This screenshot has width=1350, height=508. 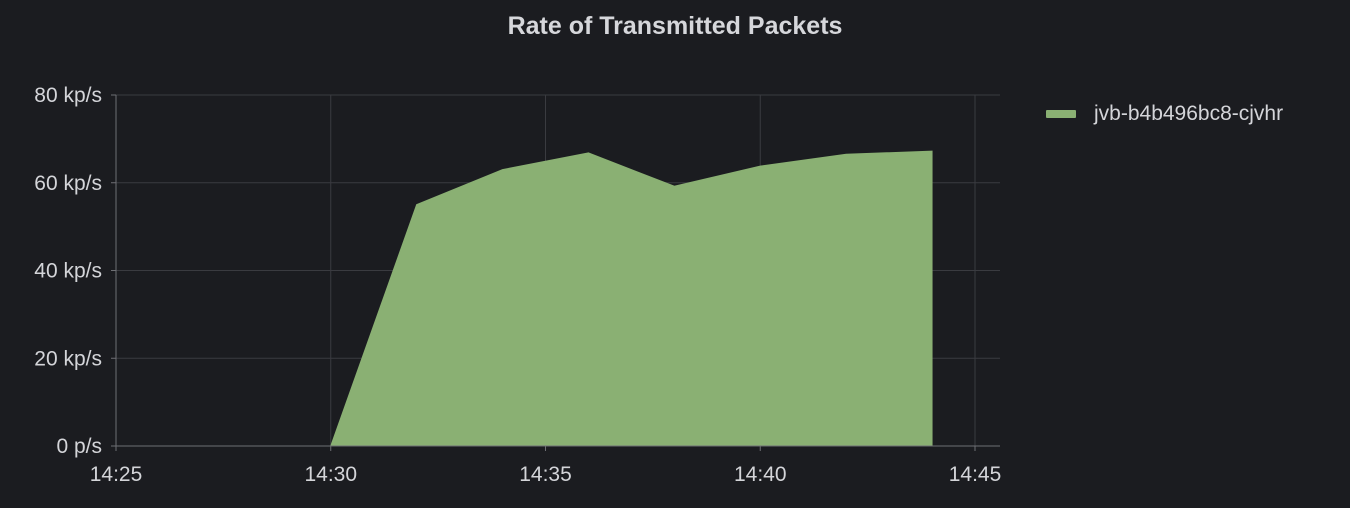 I want to click on y-tick-label: 20 kp/s, so click(x=68, y=358).